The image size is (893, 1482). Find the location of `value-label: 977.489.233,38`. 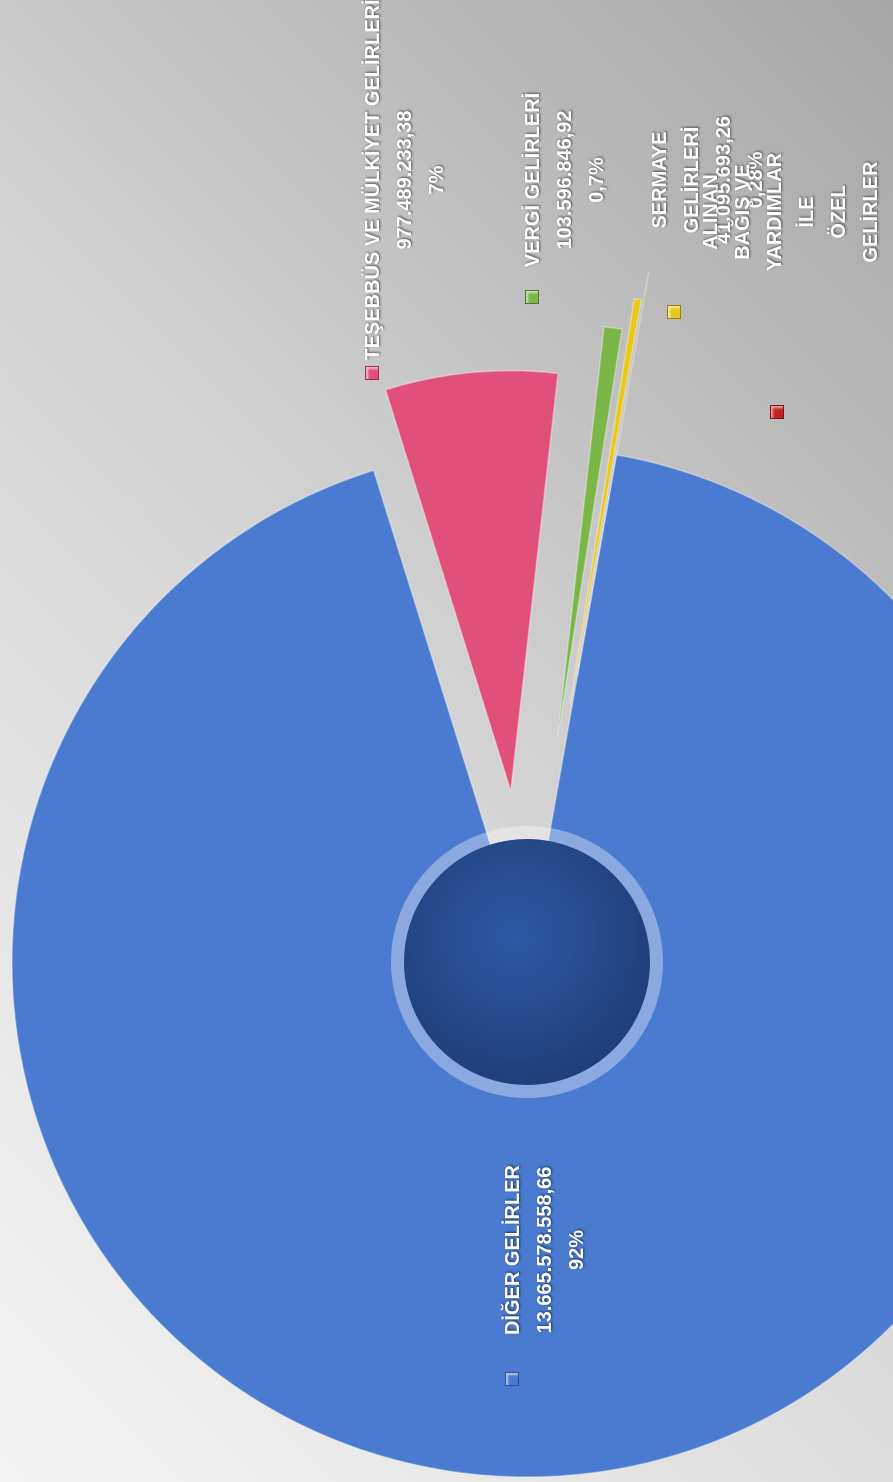

value-label: 977.489.233,38 is located at coordinates (405, 180).